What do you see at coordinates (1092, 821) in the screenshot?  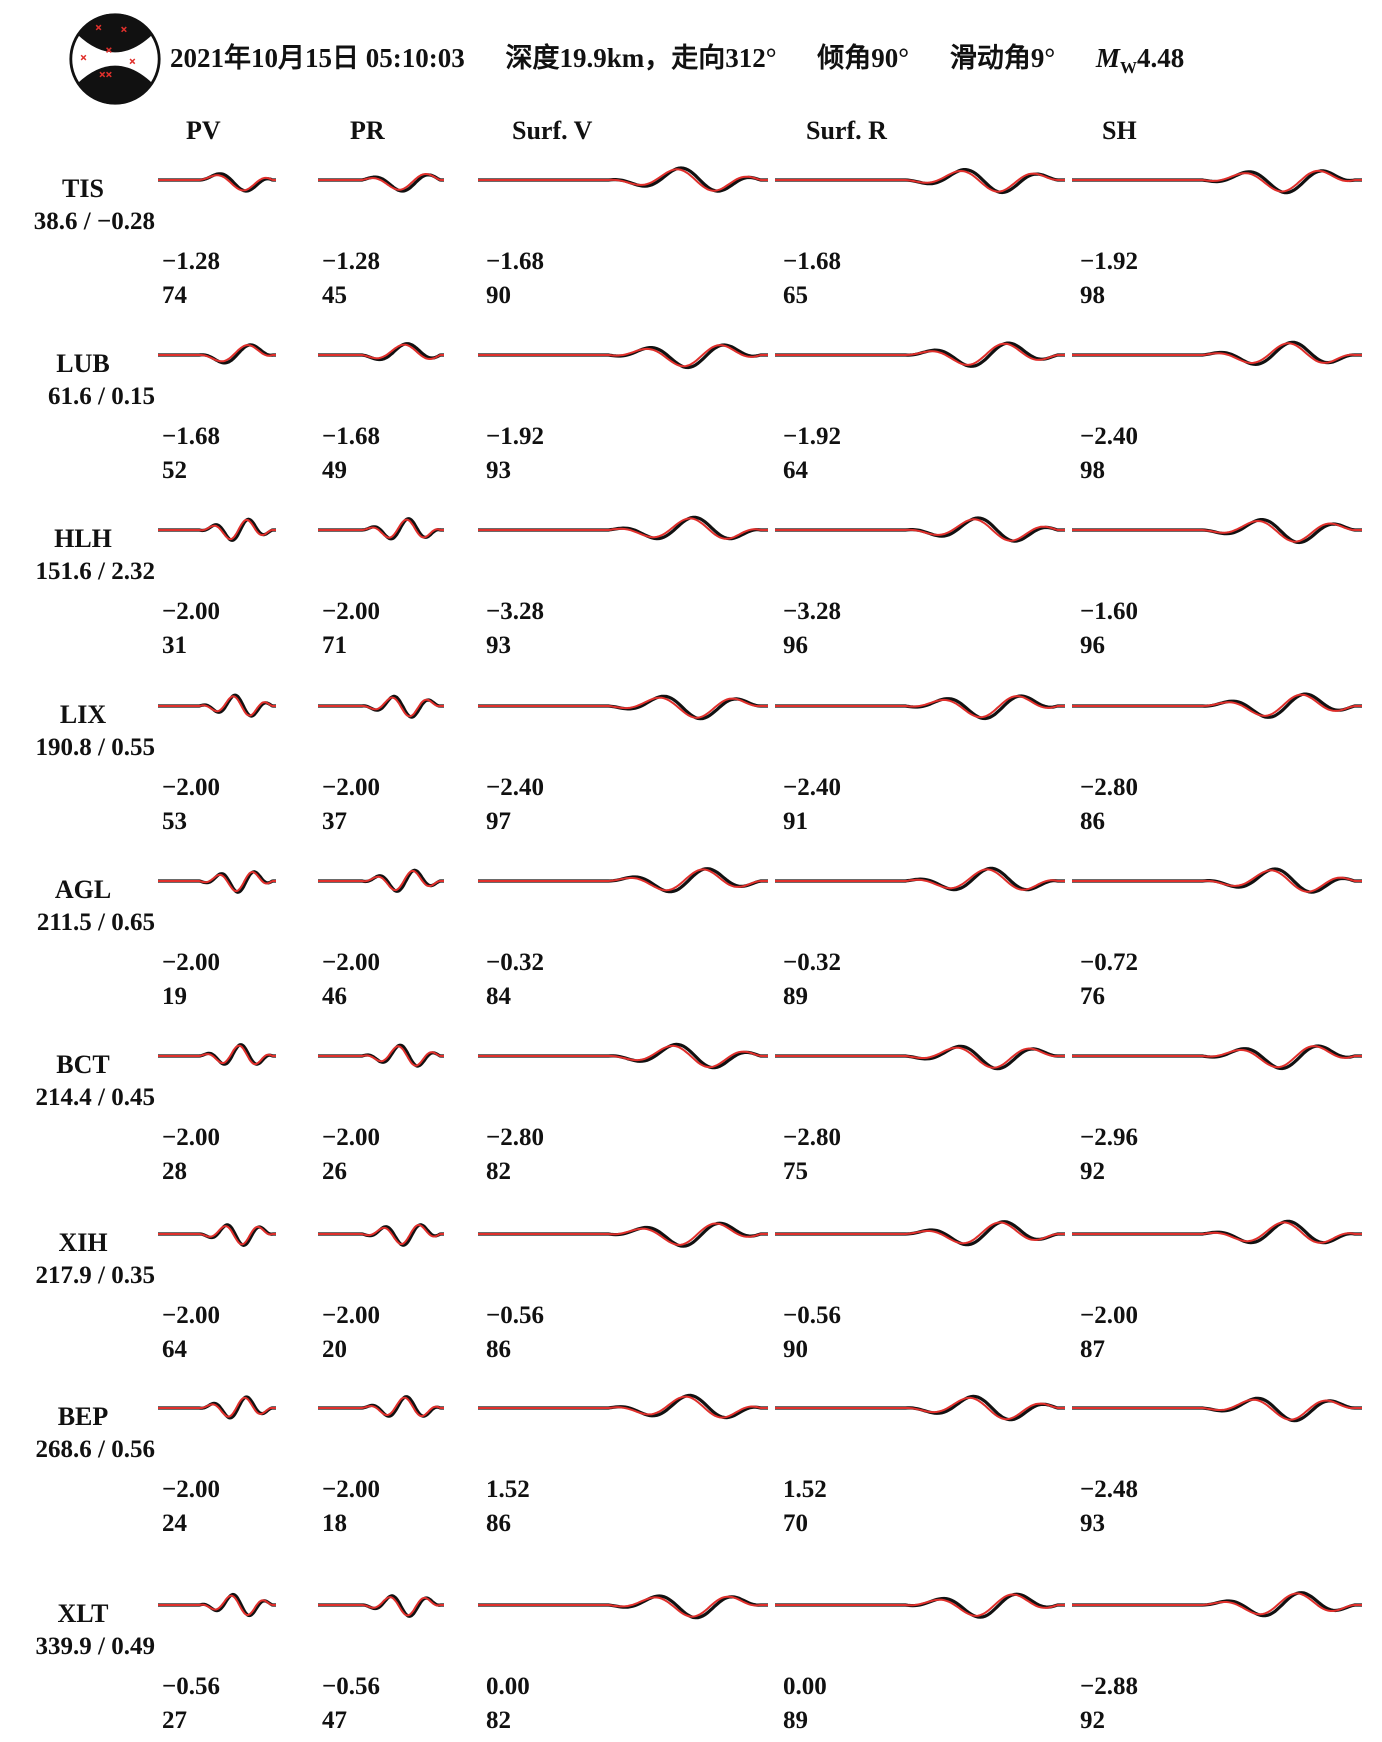 I see `correlation-value: 86` at bounding box center [1092, 821].